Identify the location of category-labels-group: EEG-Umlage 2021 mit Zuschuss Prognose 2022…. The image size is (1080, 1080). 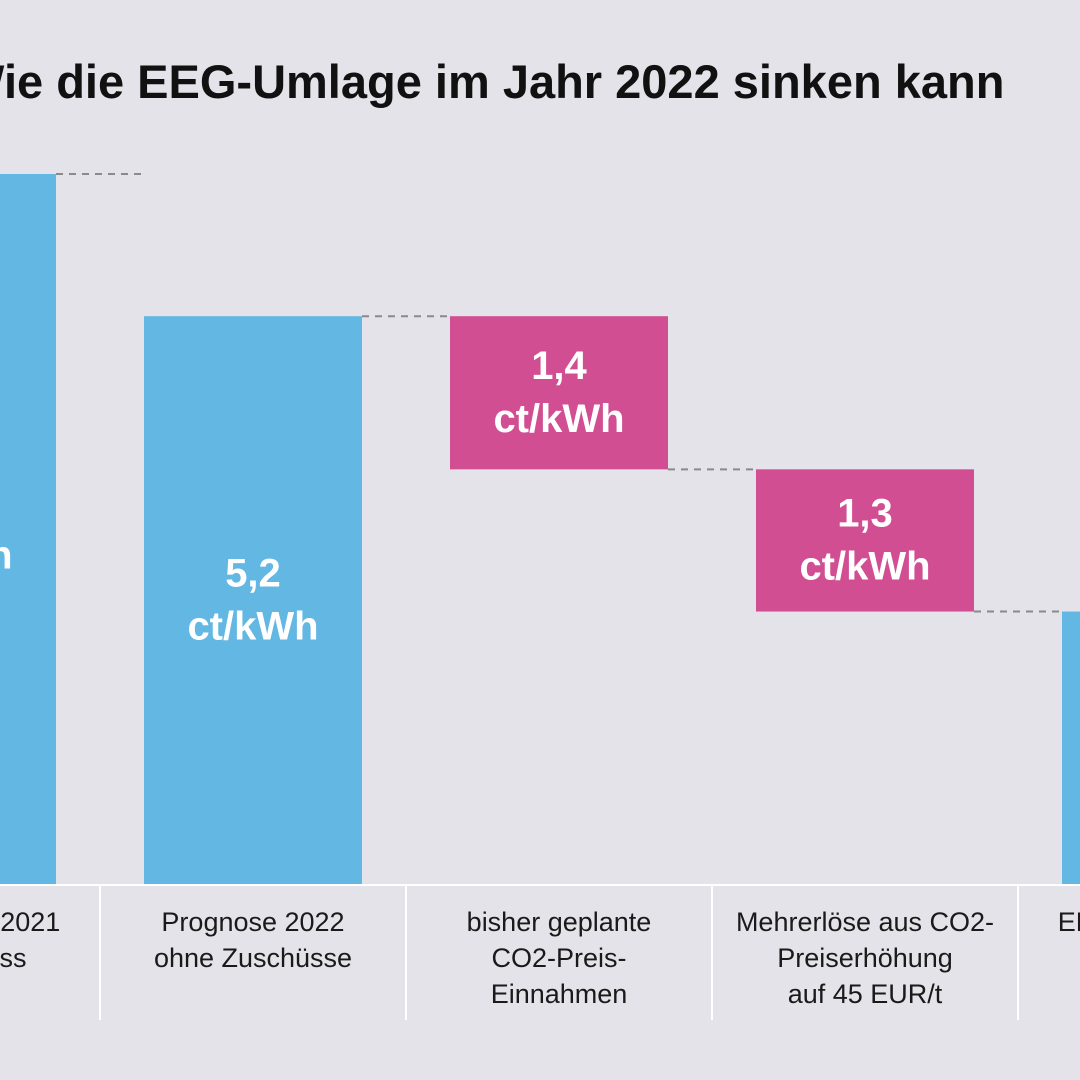
(540, 958).